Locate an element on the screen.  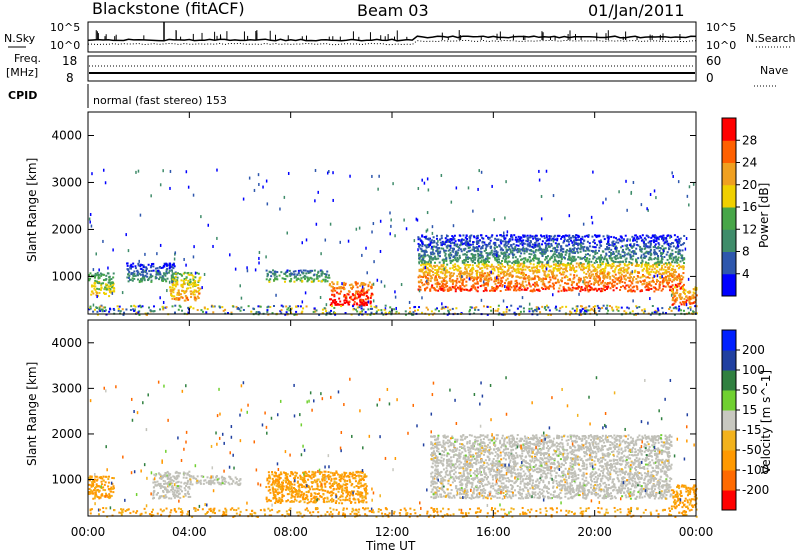
nave-tick-top: 60 is located at coordinates (713, 61).